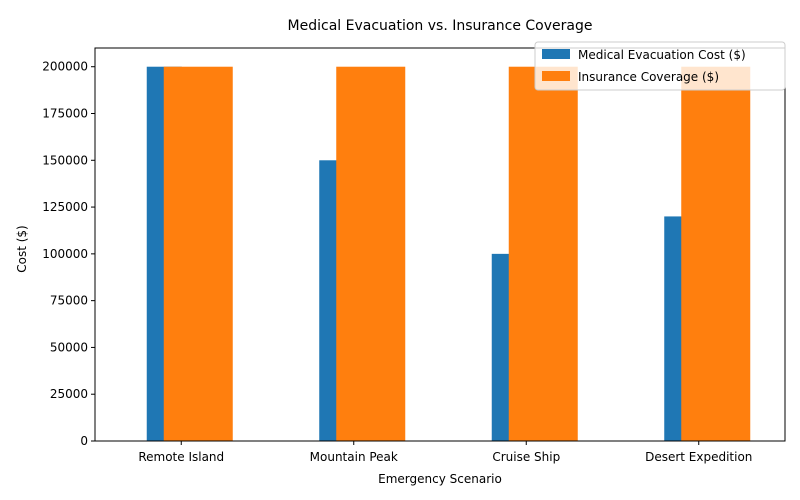  What do you see at coordinates (65, 67) in the screenshot?
I see `y-tick-label-8: 200000` at bounding box center [65, 67].